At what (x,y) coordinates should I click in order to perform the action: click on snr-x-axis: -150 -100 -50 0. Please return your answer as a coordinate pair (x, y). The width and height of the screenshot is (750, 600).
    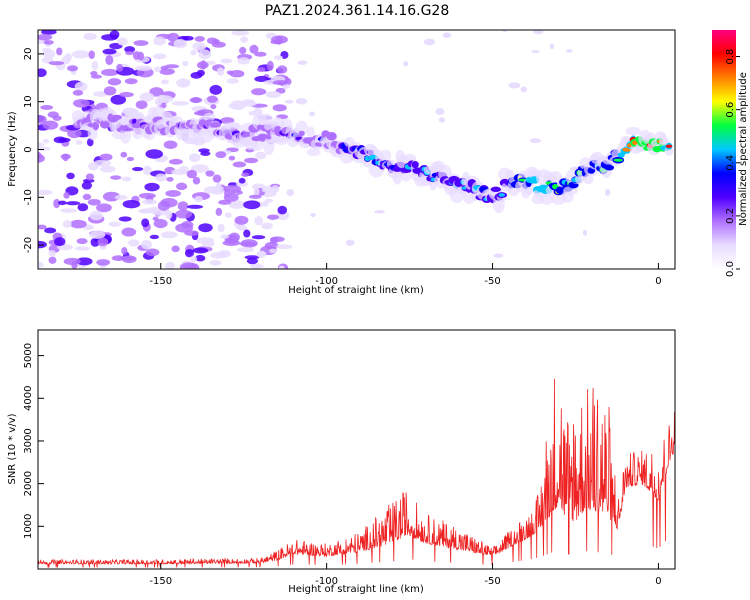
    Looking at the image, I should click on (405, 575).